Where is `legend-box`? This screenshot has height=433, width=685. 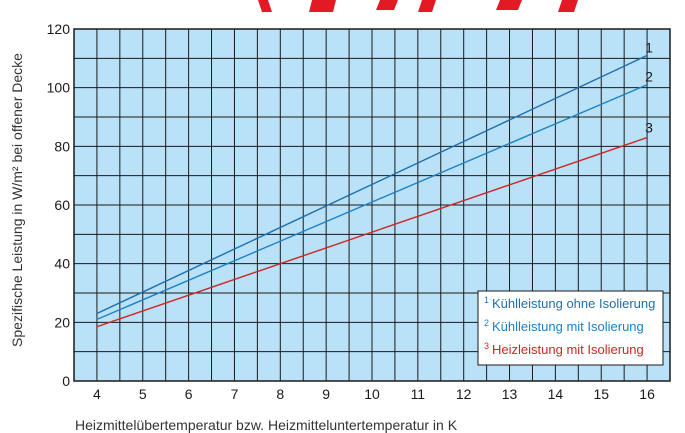 legend-box is located at coordinates (570, 328).